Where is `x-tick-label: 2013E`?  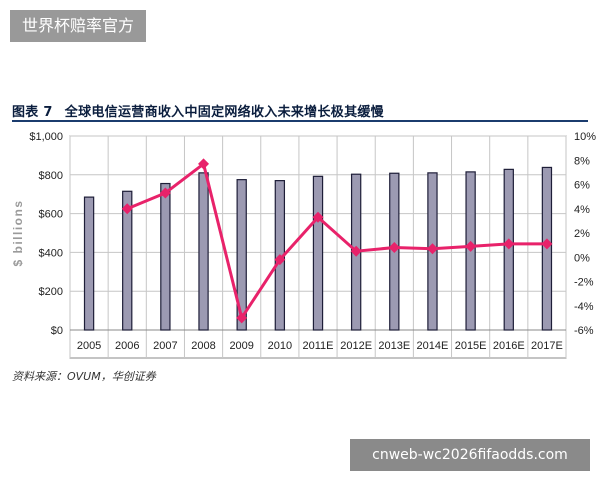
x-tick-label: 2013E is located at coordinates (394, 346).